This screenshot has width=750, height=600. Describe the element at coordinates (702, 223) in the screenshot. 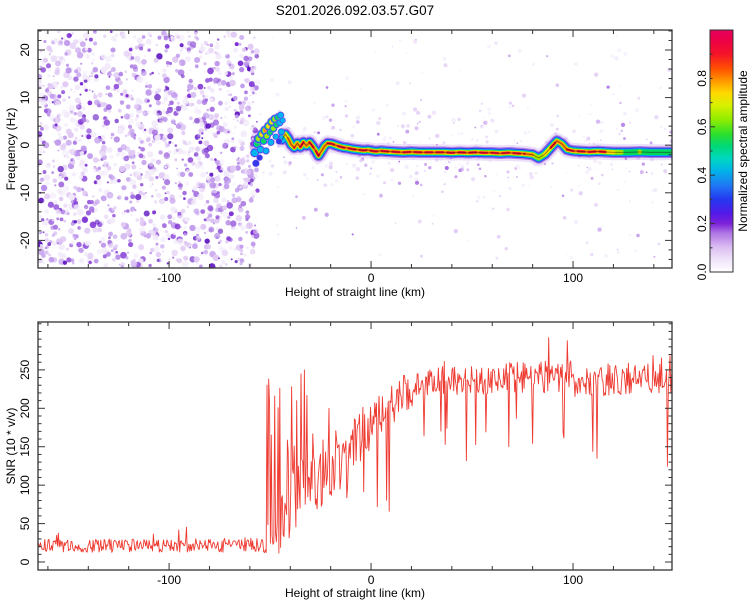

I see `colorbar-tick-label: 0.2` at that location.